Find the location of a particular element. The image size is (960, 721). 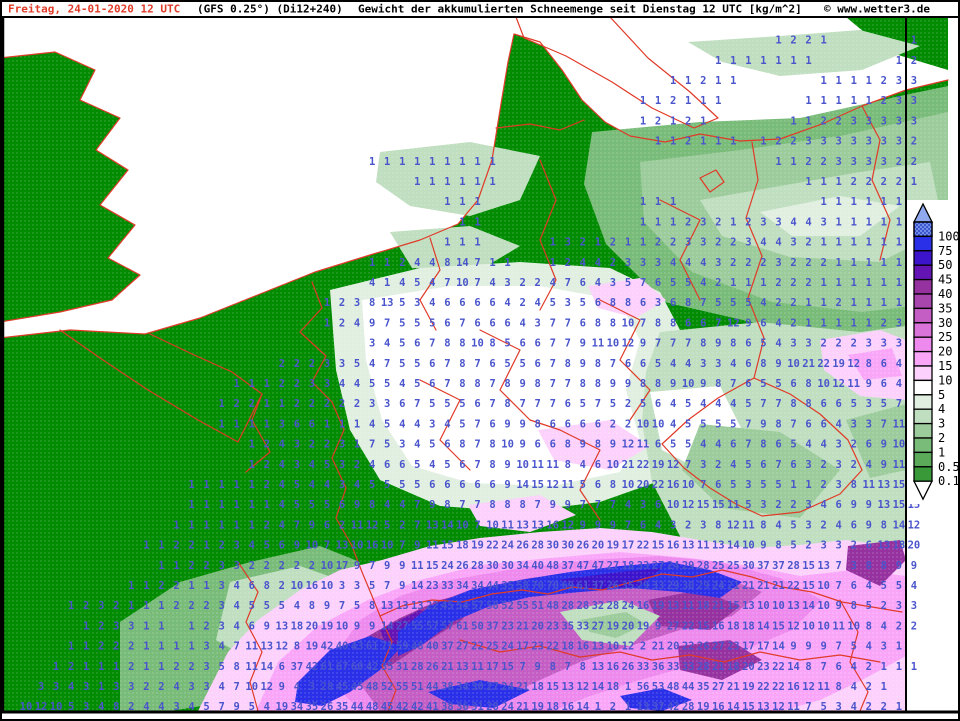

grid-value: 20 is located at coordinates (643, 485).